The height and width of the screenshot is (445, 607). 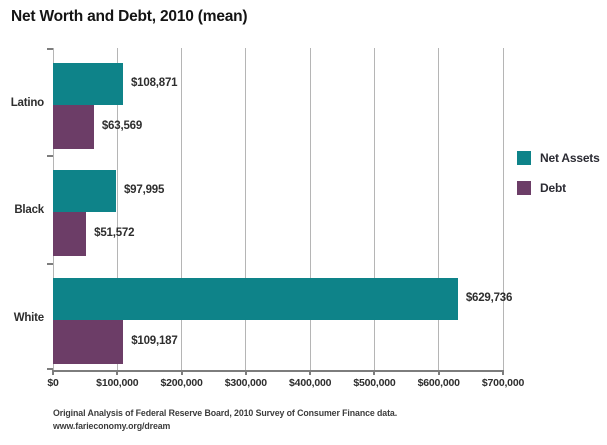 I want to click on x-tick-label: $300,000, so click(x=245, y=383).